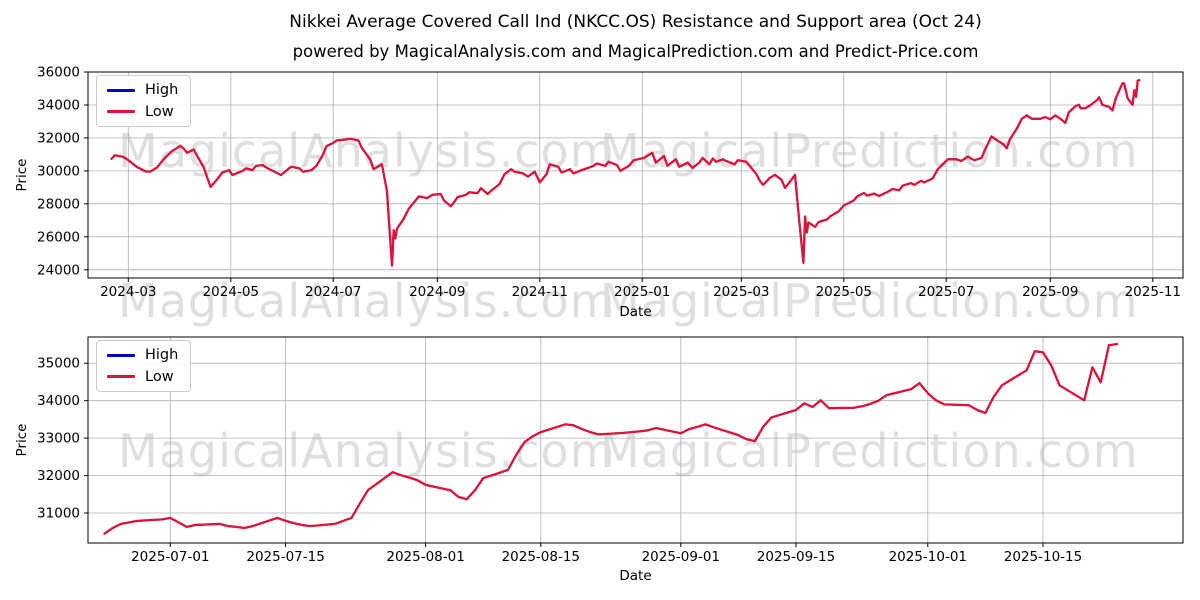 The image size is (1200, 600). I want to click on top-legend: High Low, so click(144, 101).